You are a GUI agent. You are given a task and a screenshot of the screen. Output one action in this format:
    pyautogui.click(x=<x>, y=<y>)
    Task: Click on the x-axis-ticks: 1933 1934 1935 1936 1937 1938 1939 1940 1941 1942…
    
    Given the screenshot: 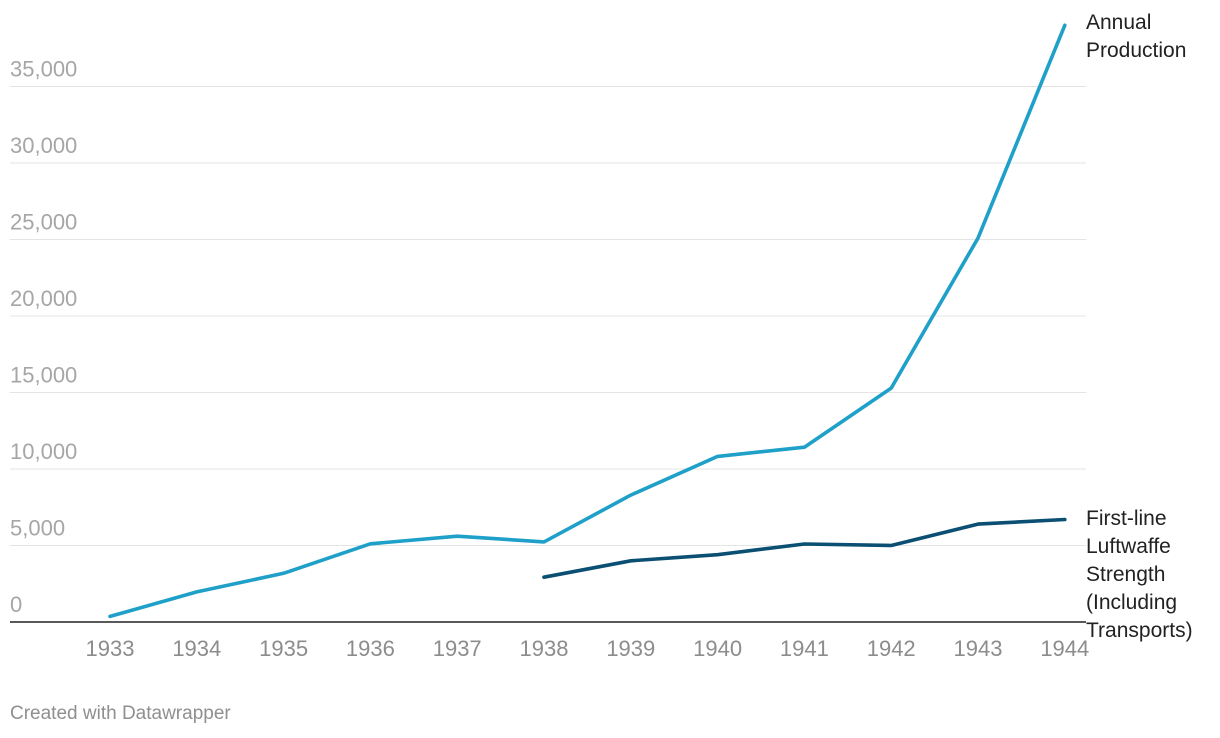 What is the action you would take?
    pyautogui.click(x=588, y=648)
    